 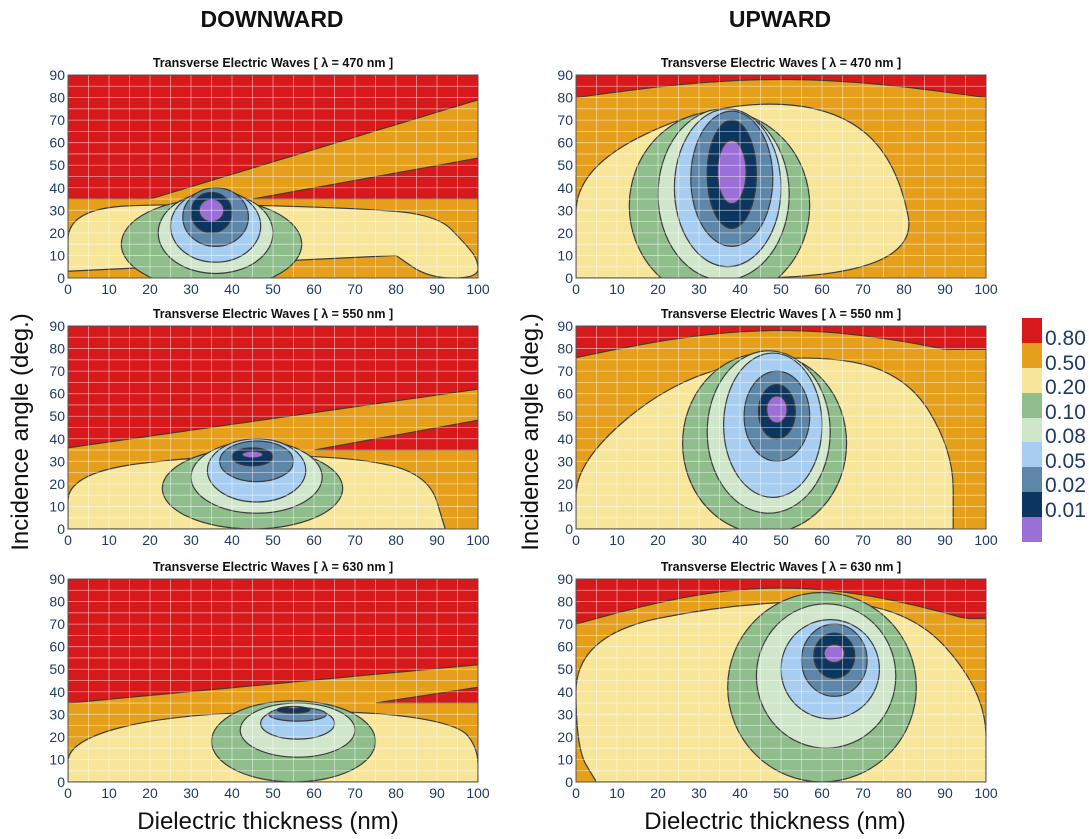 What do you see at coordinates (780, 19) in the screenshot?
I see `upward-heading: UPWARD` at bounding box center [780, 19].